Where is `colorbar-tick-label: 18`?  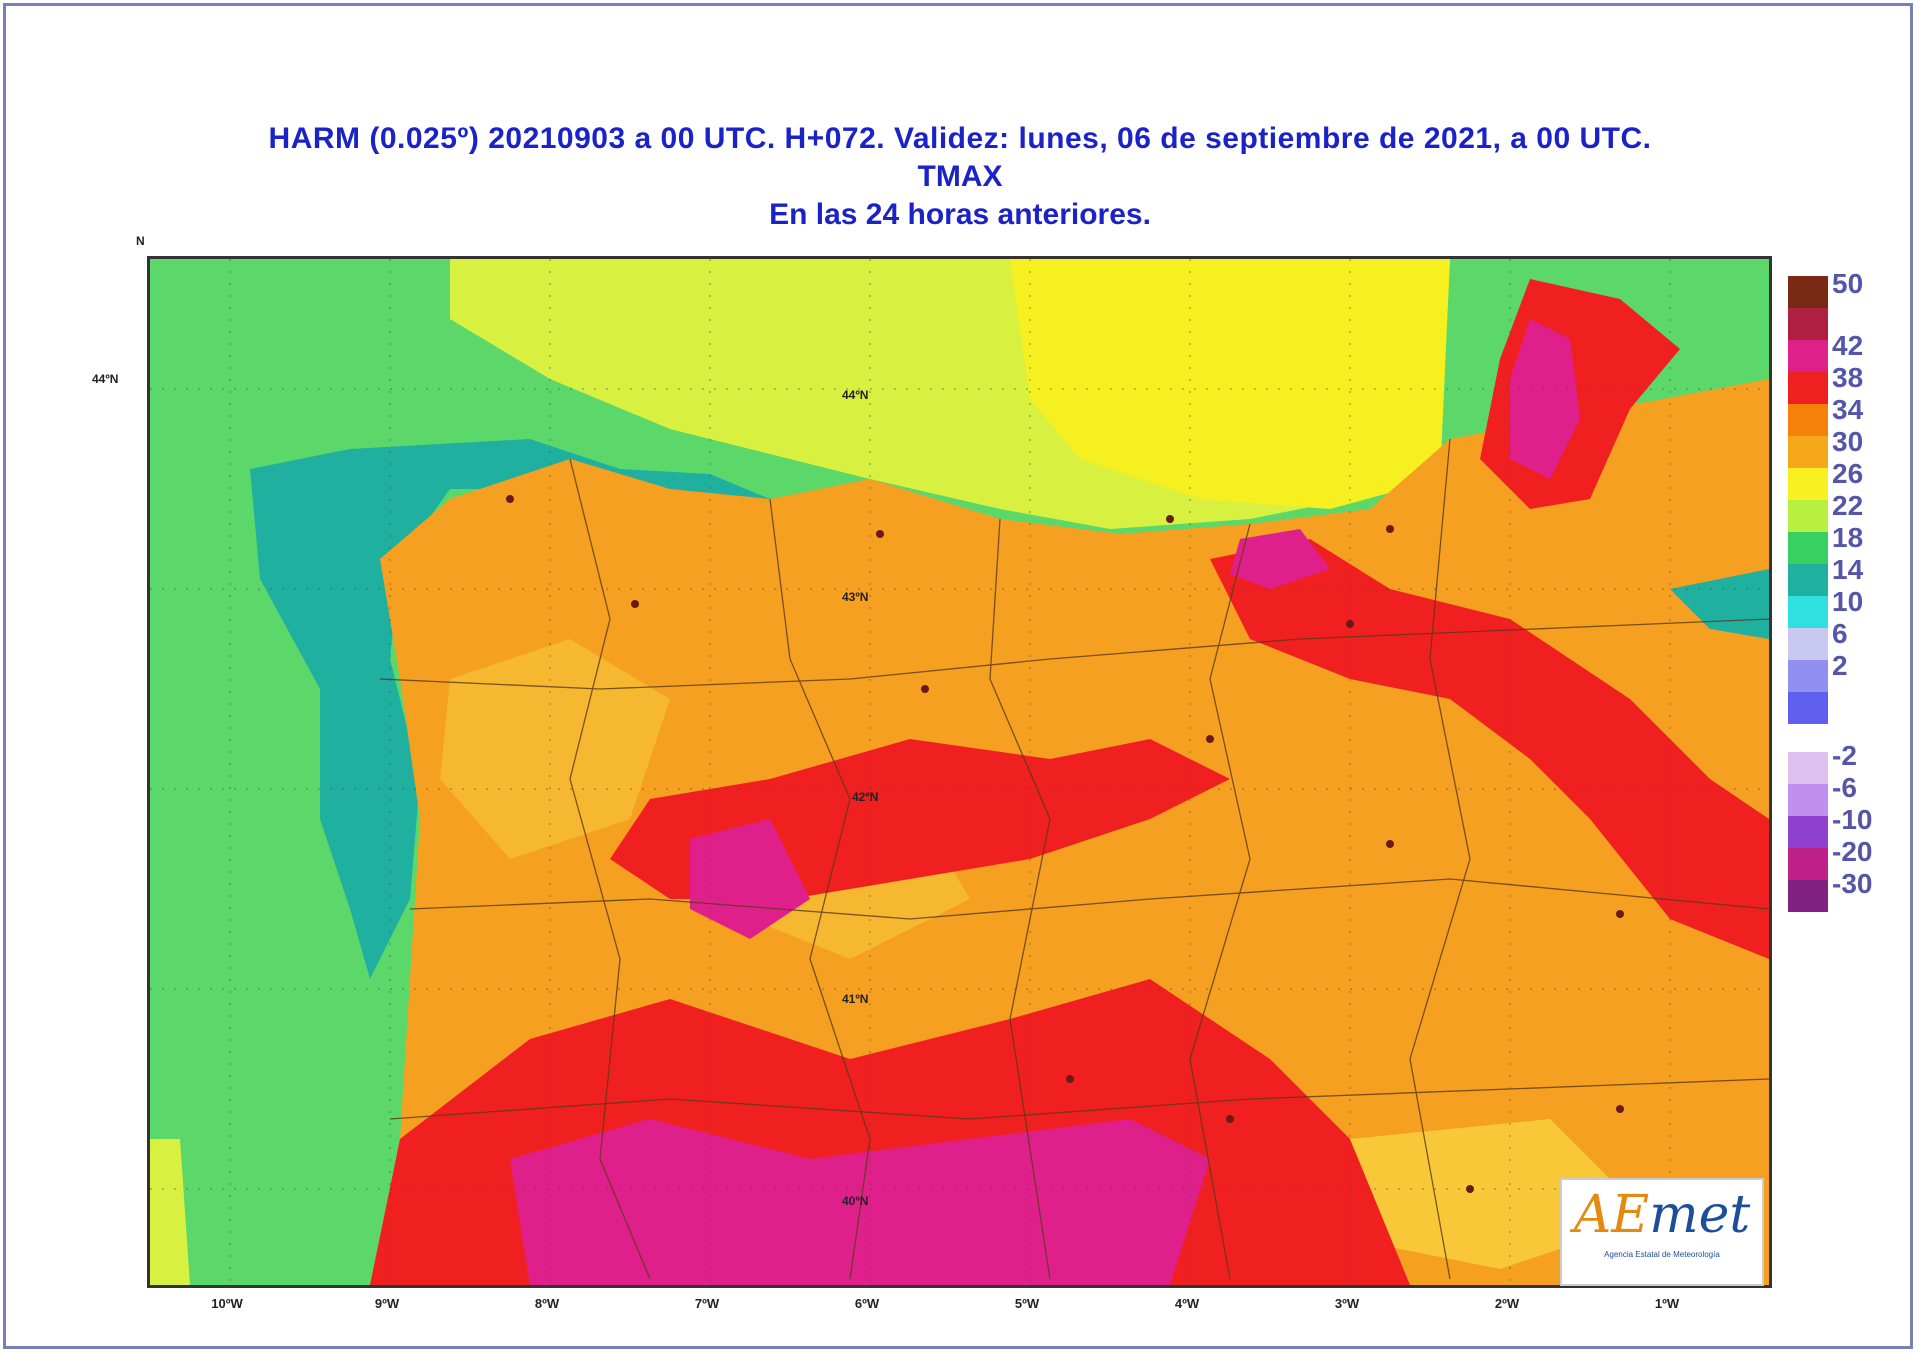 colorbar-tick-label: 18 is located at coordinates (1848, 537).